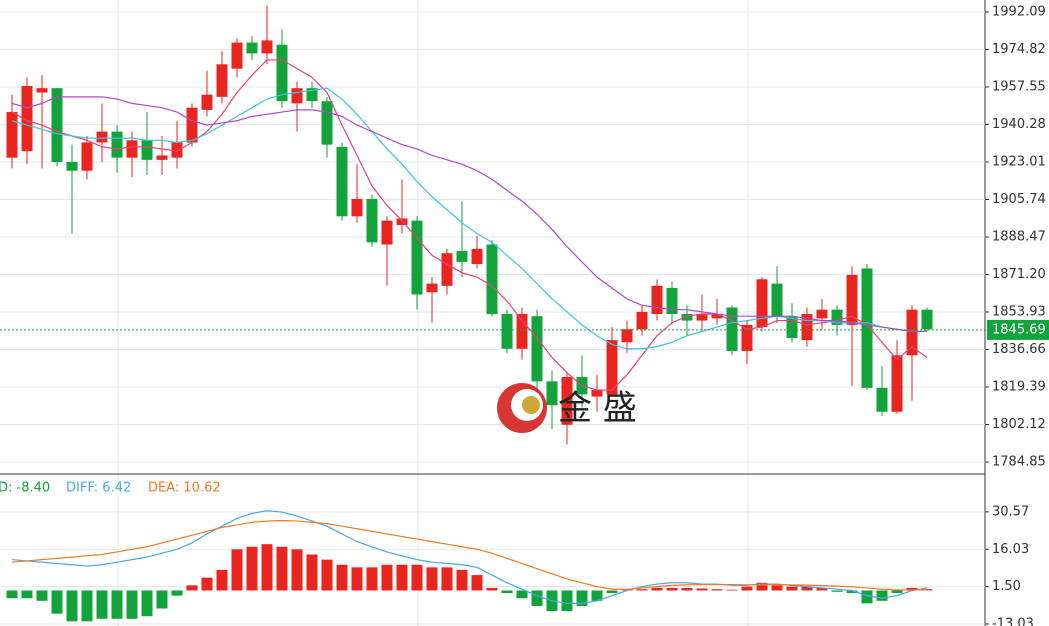 The height and width of the screenshot is (626, 1049). I want to click on y-tick-label: 1802.12, so click(1019, 424).